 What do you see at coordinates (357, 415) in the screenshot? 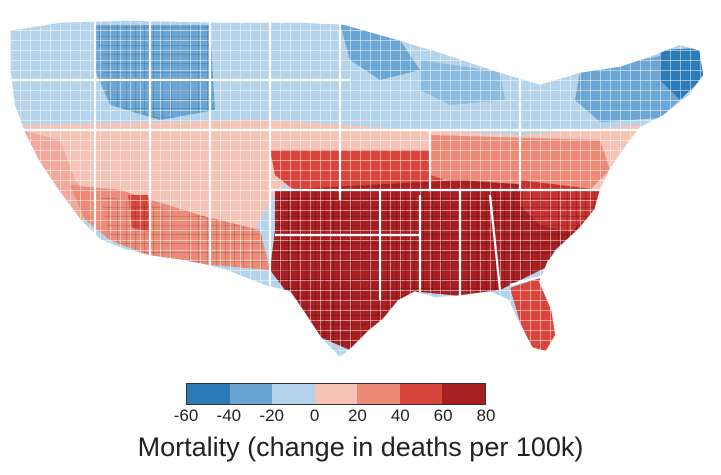
I see `colorbar-tick-label: 20` at bounding box center [357, 415].